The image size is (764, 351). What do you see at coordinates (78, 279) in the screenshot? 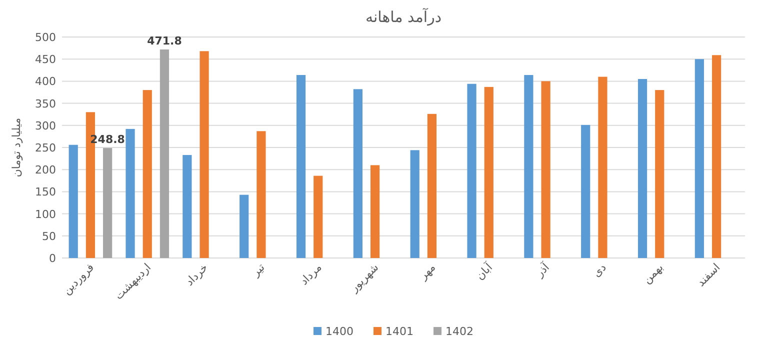
I see `x-tick-label: فروردین` at bounding box center [78, 279].